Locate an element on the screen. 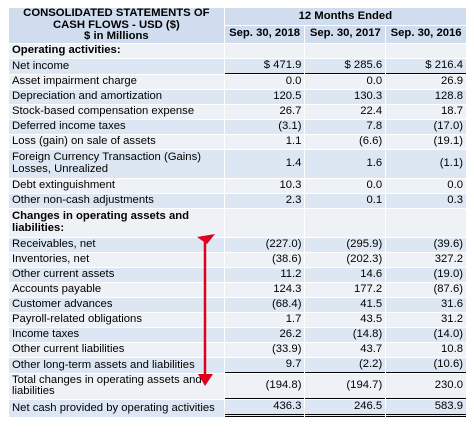 This screenshot has width=474, height=442. table-row: Receivables, net (227.0) (295.9) (39.6) is located at coordinates (237, 244).